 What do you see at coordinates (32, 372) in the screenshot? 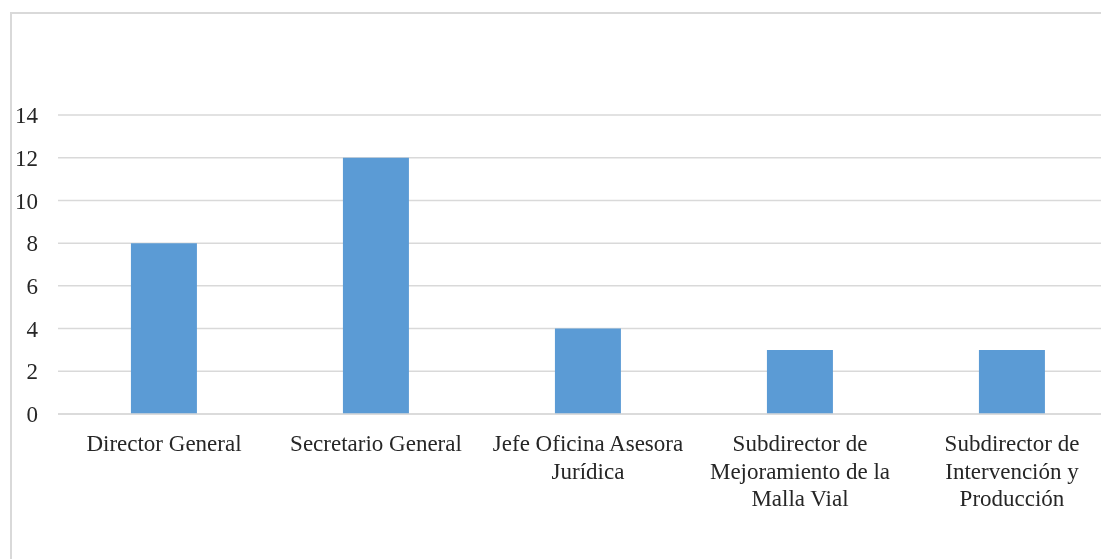
I see `y-tick-label: 2` at bounding box center [32, 372].